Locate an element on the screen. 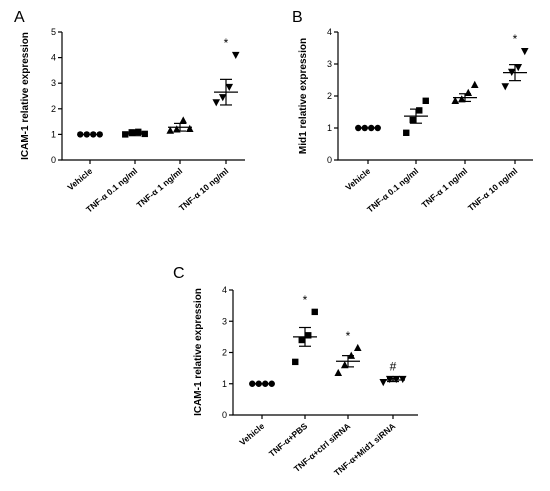 Image resolution: width=550 pixels, height=491 pixels. y-tick-label: 5 is located at coordinates (53, 32).